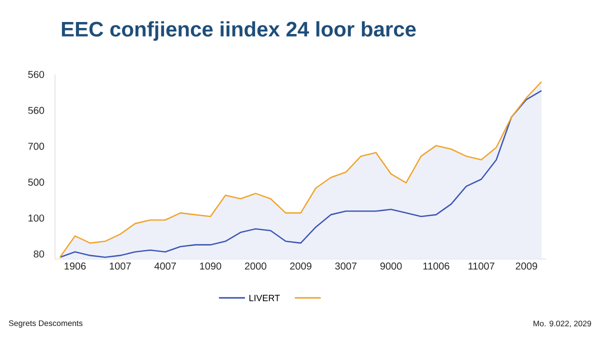 This screenshot has width=600, height=338. What do you see at coordinates (436, 266) in the screenshot?
I see `x-tick-label: 11006` at bounding box center [436, 266].